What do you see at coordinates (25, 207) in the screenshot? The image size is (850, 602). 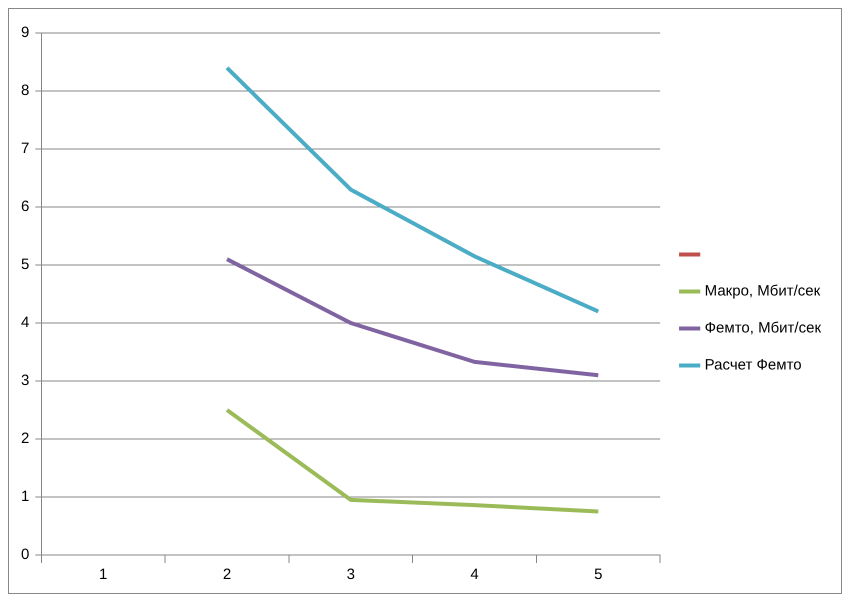 I see `y-tick-label: 6` at bounding box center [25, 207].